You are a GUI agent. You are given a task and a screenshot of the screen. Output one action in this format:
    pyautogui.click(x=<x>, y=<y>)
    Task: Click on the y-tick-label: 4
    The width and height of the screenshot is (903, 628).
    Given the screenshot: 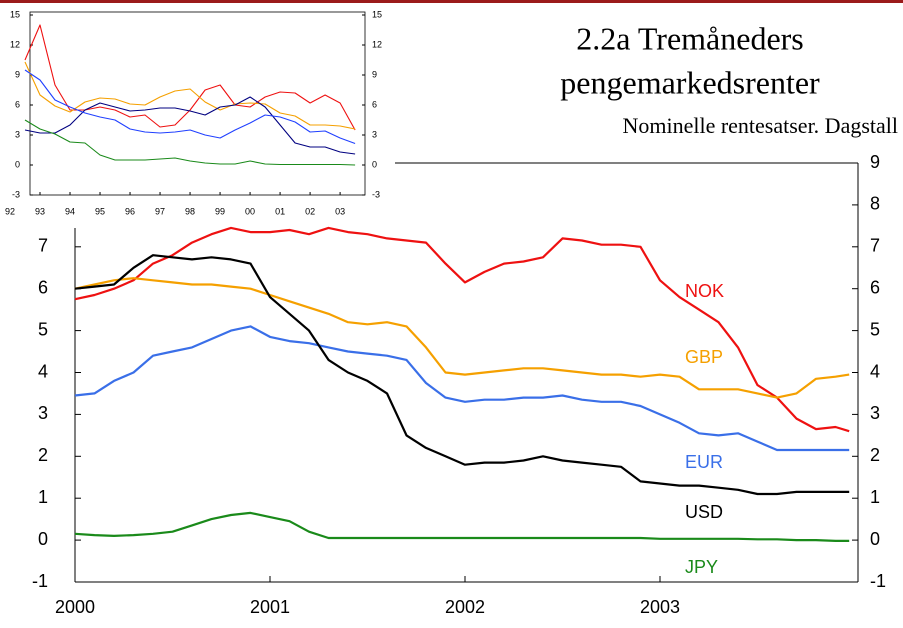 What is the action you would take?
    pyautogui.click(x=43, y=371)
    